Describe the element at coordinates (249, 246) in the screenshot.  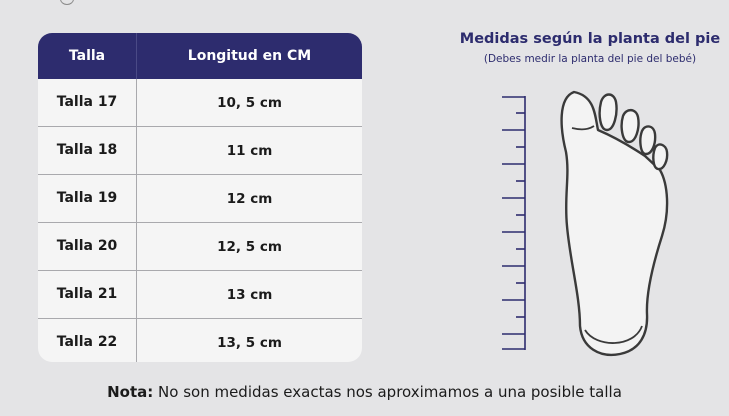
I see `length-cell: 12, 5 cm` at that location.